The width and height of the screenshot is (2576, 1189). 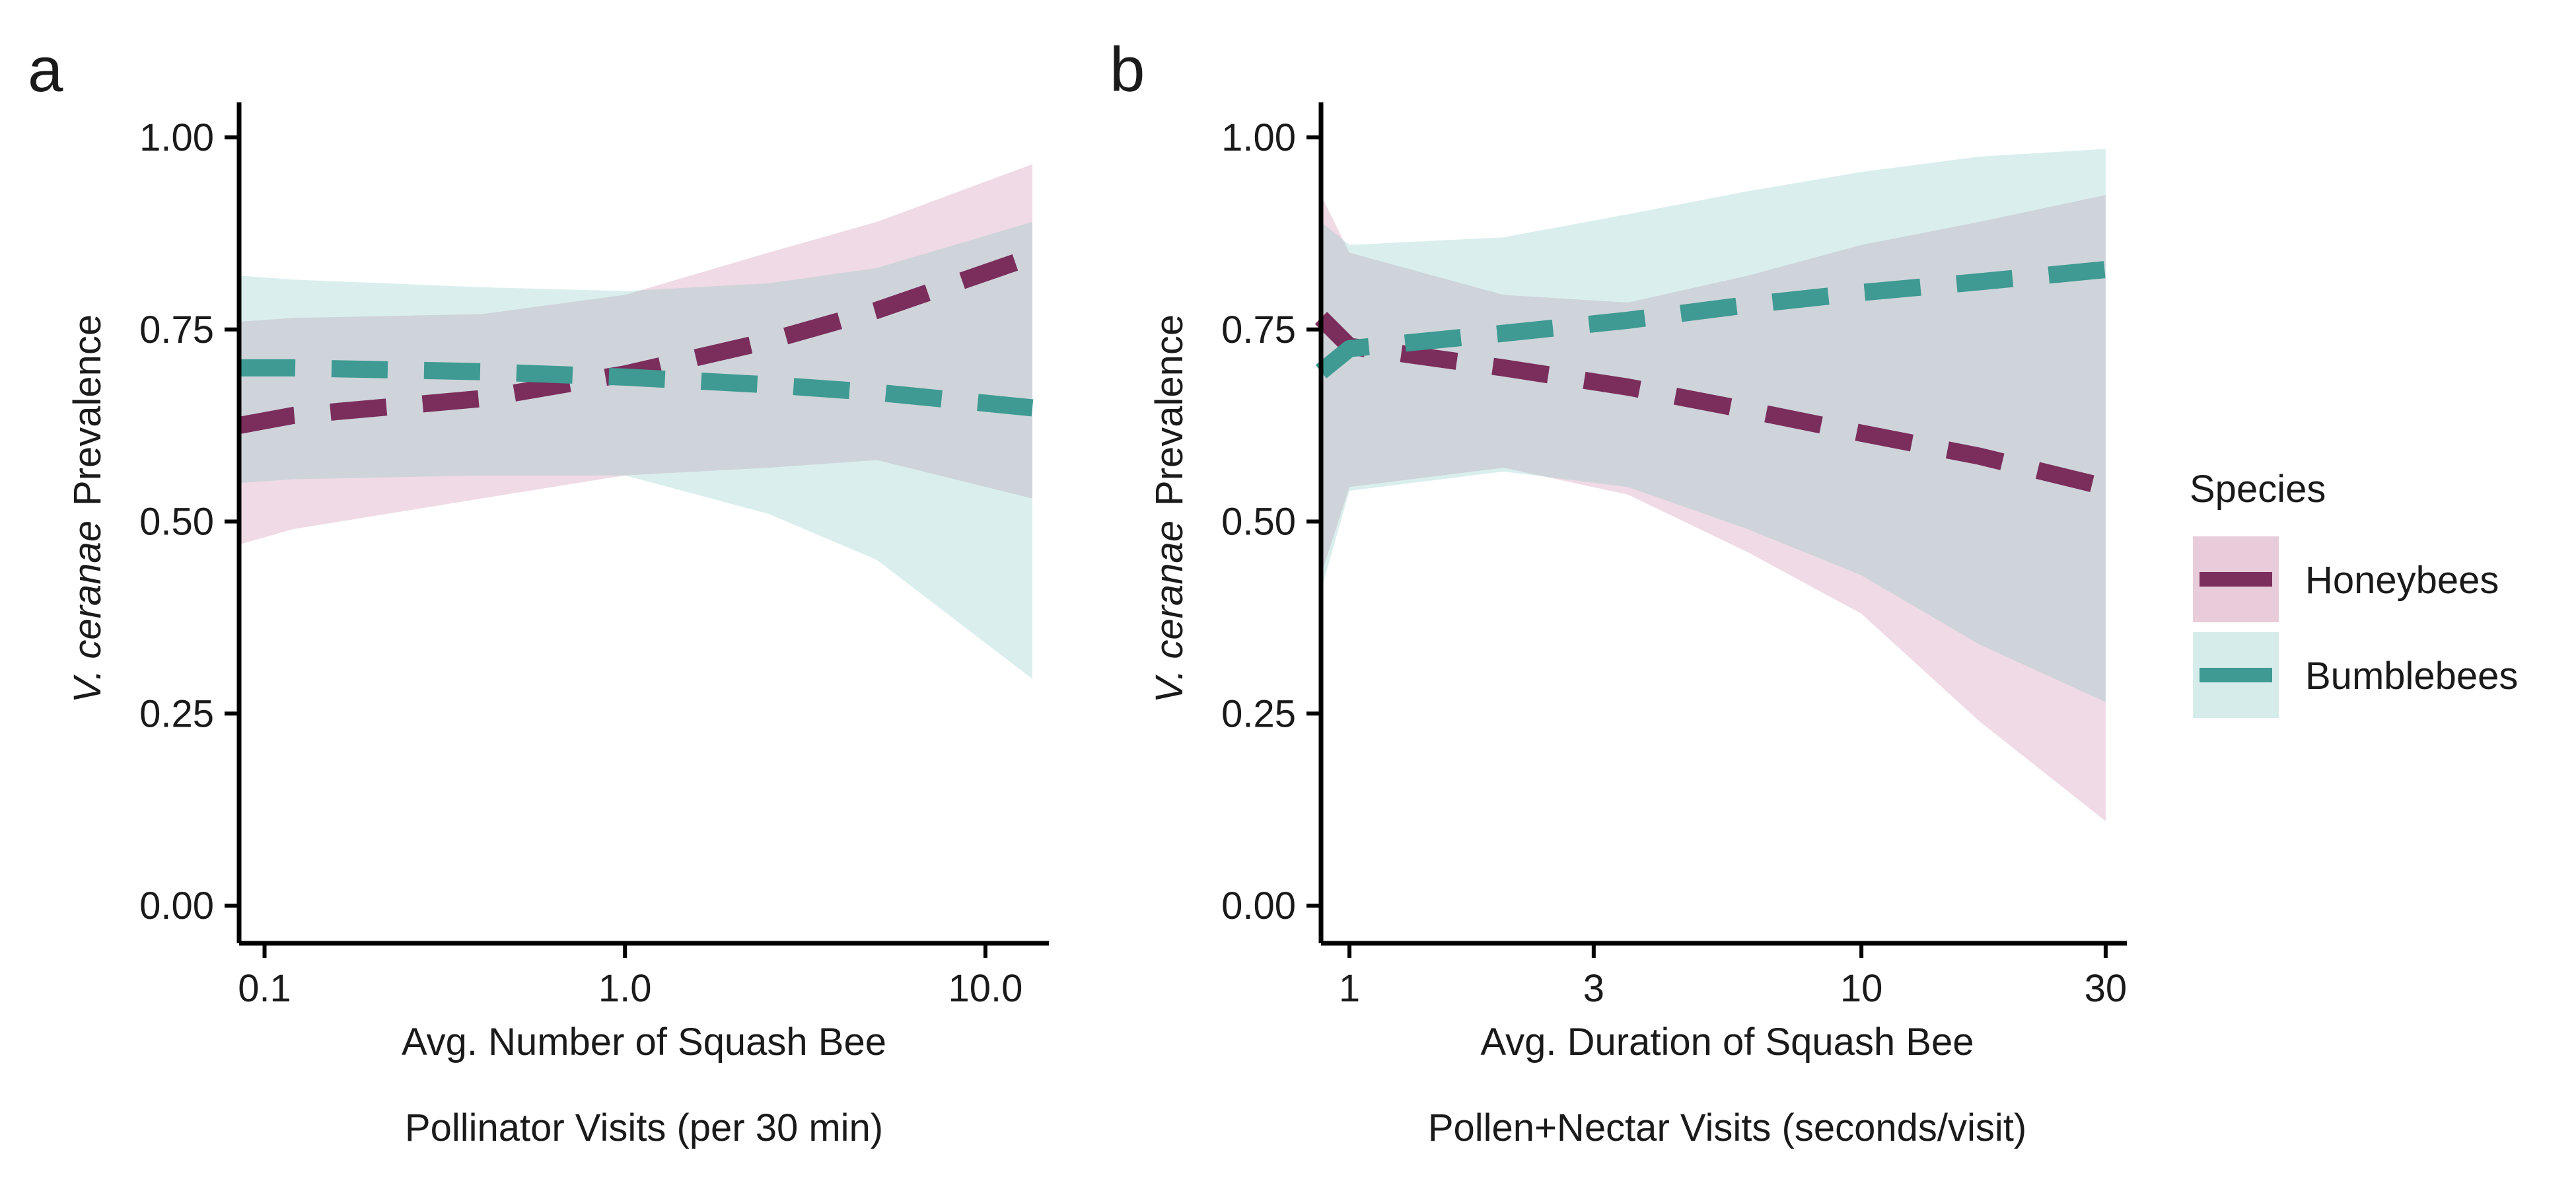 I want to click on panel-a-ylabel-rest: Prevalence, so click(x=88, y=410).